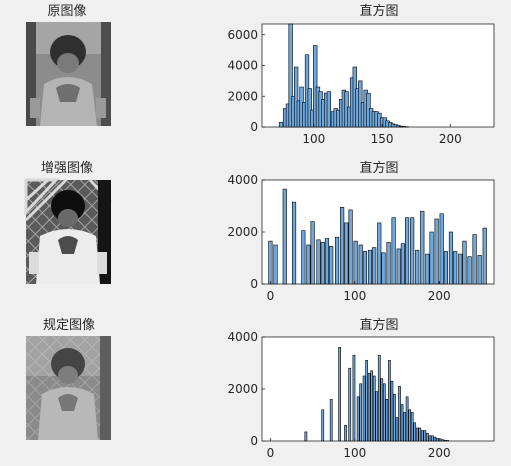  Describe the element at coordinates (378, 168) in the screenshot. I see `histogram-2-title: 直方图` at that location.